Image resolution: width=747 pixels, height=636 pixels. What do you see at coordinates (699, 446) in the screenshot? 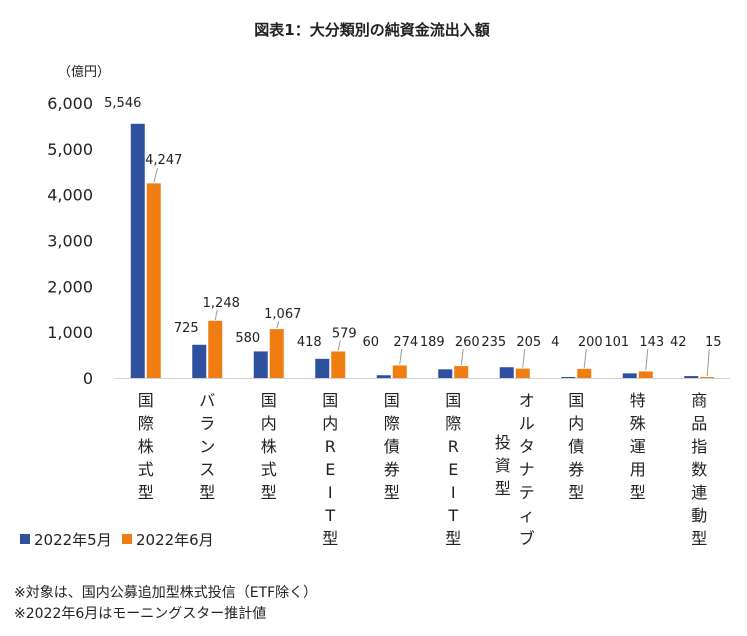
I see `category-label-char: 指` at bounding box center [699, 446].